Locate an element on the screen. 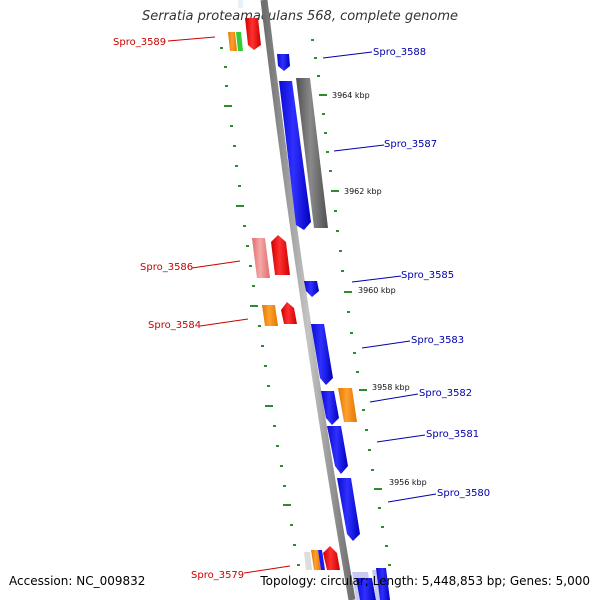 The height and width of the screenshot is (600, 600). gene-label-spro-3586: Spro_3586 is located at coordinates (166, 267).